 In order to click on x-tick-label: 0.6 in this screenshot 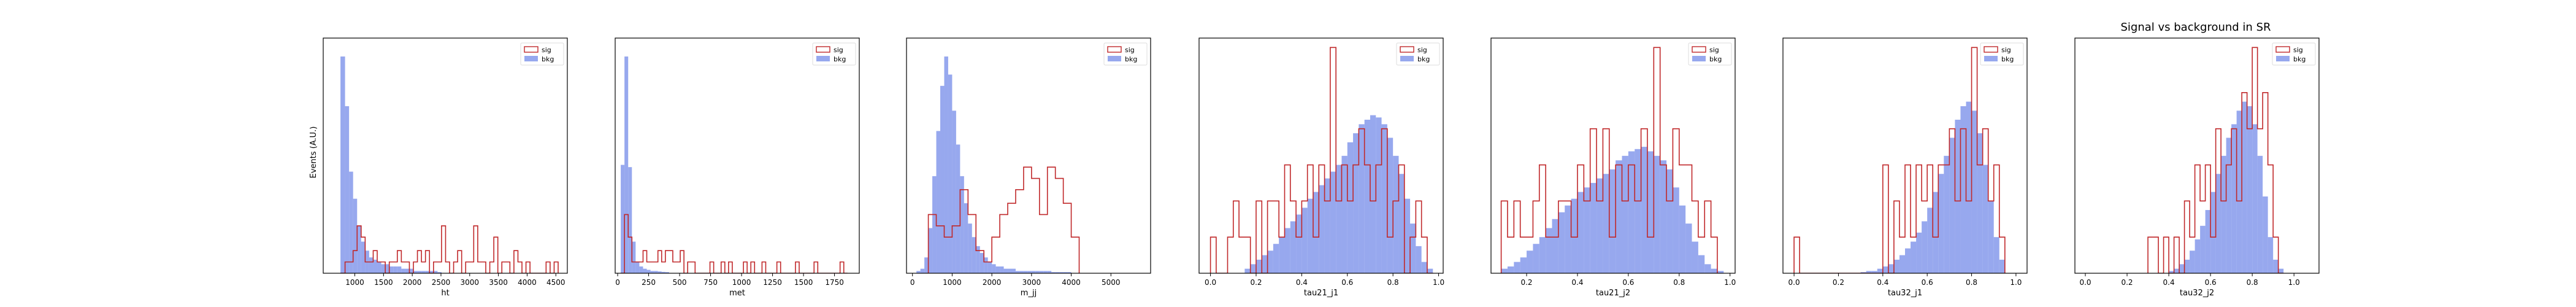, I will do `click(1628, 282)`.